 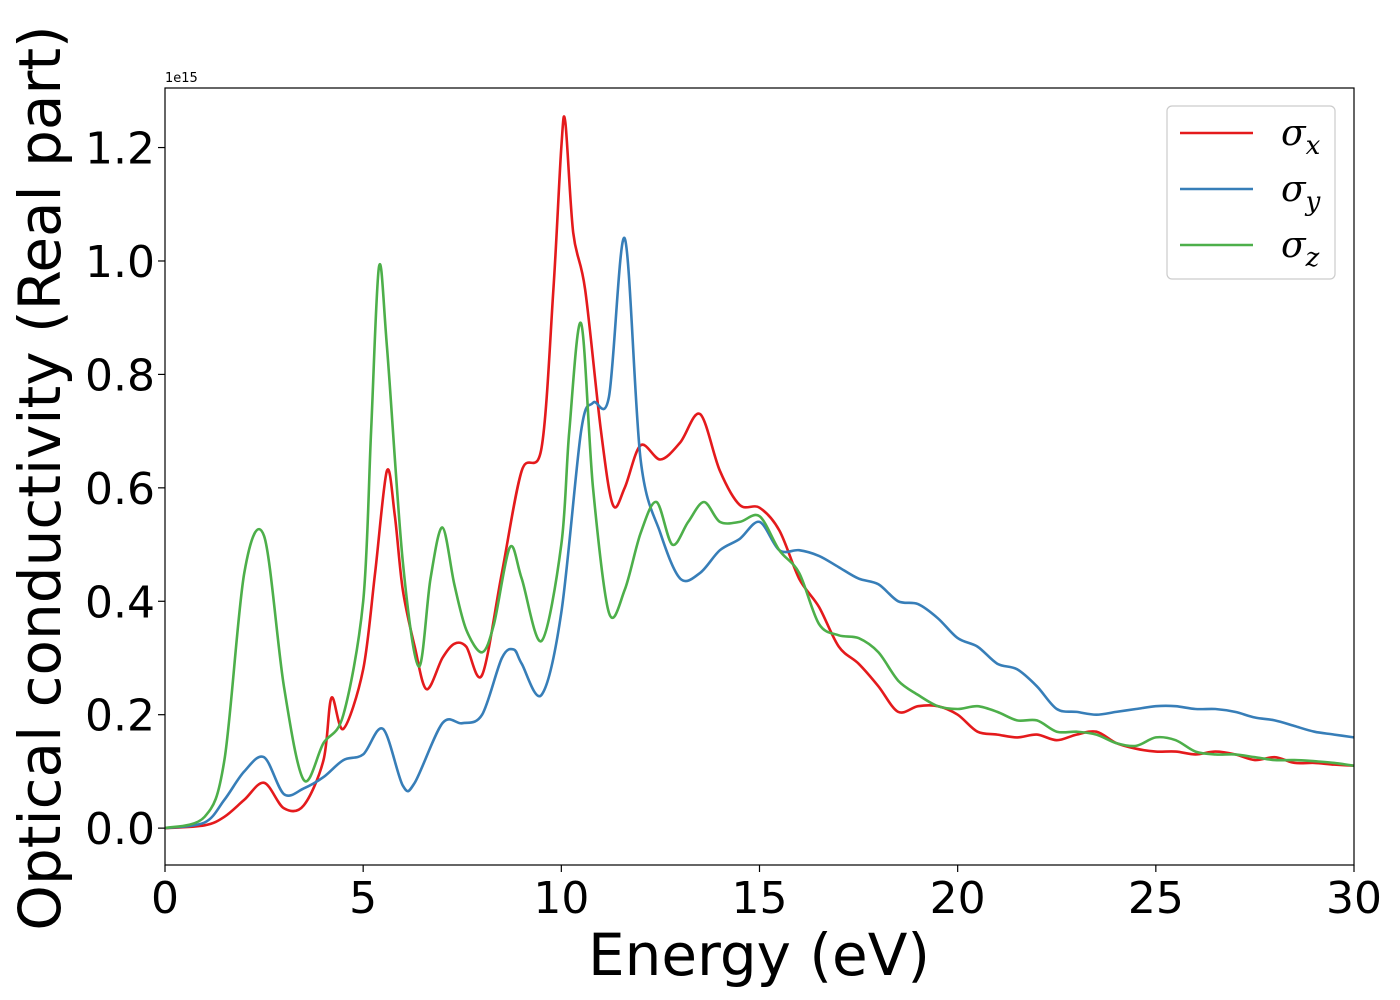 What do you see at coordinates (40, 477) in the screenshot?
I see `y-axis-title: Optical conductivity (Real part)` at bounding box center [40, 477].